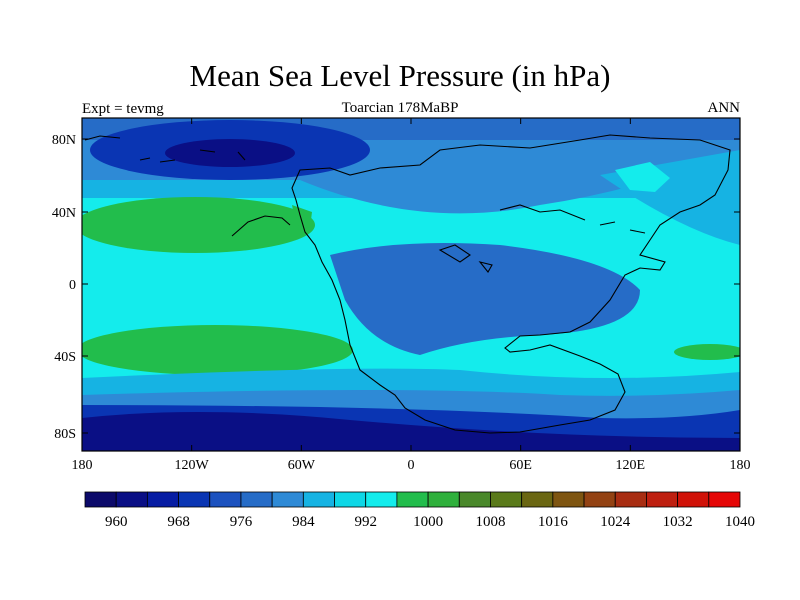 The height and width of the screenshot is (600, 800). I want to click on colorbar-label: 1016, so click(553, 522).